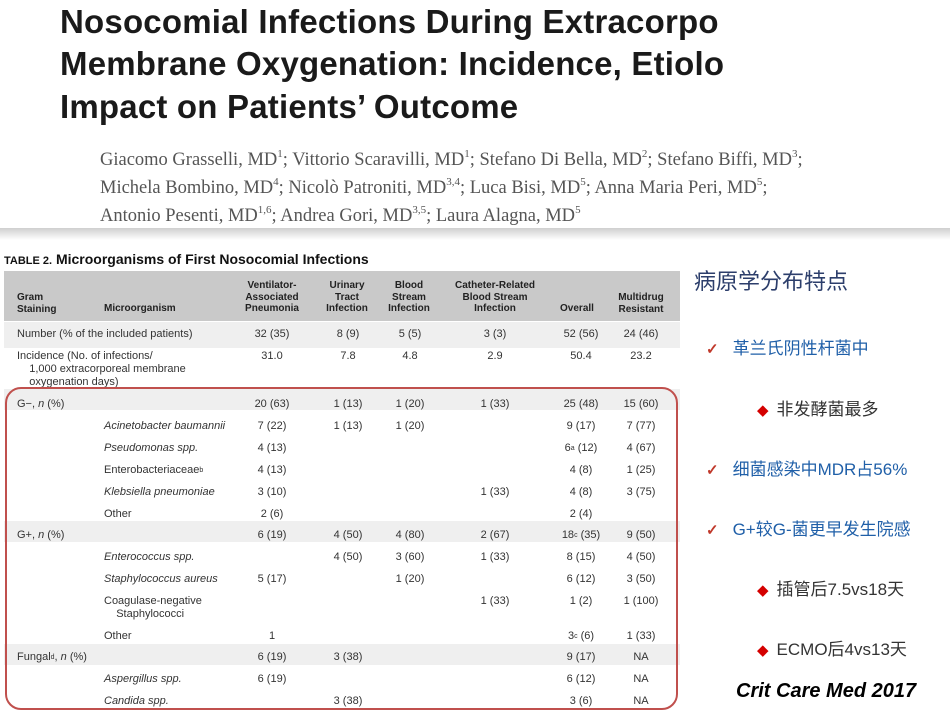 This screenshot has height=713, width=950. Describe the element at coordinates (495, 535) in the screenshot. I see `cell-crbsi: 2 (67)` at that location.